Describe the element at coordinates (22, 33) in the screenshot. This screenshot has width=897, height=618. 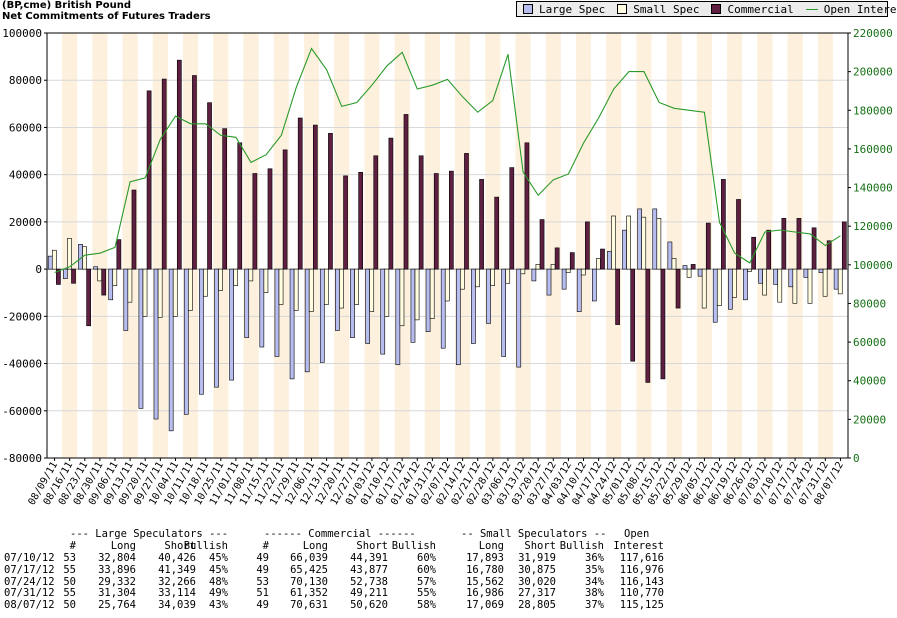
I see `y-left-tick-label: 100000` at that location.